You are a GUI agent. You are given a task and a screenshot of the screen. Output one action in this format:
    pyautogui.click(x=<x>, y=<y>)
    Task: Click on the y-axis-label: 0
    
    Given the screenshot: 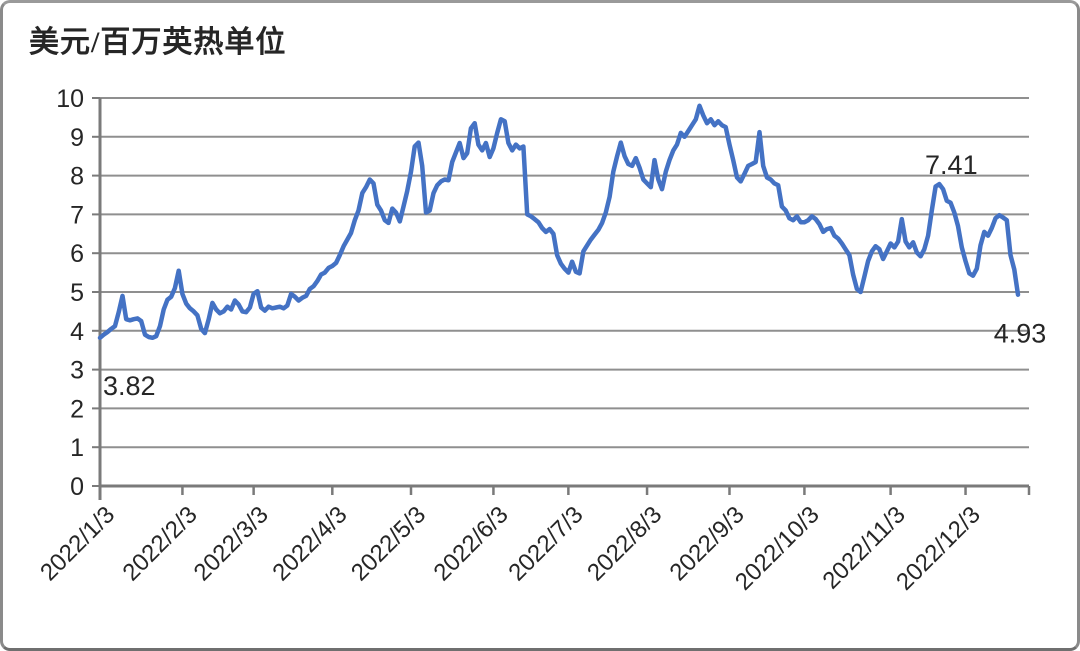 What is the action you would take?
    pyautogui.click(x=77, y=487)
    